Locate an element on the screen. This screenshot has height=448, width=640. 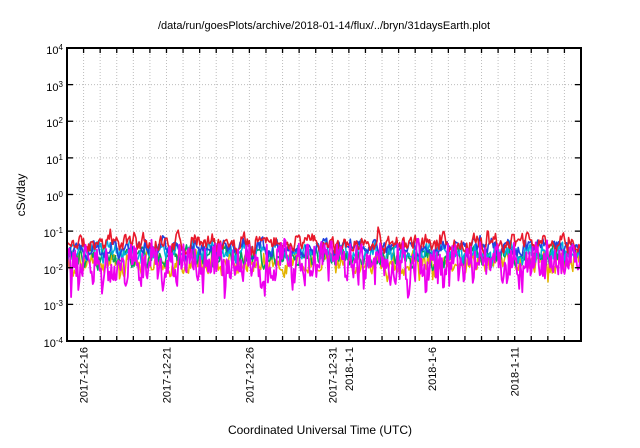
x-tick-label: 2018-1-11 is located at coordinates (516, 371).